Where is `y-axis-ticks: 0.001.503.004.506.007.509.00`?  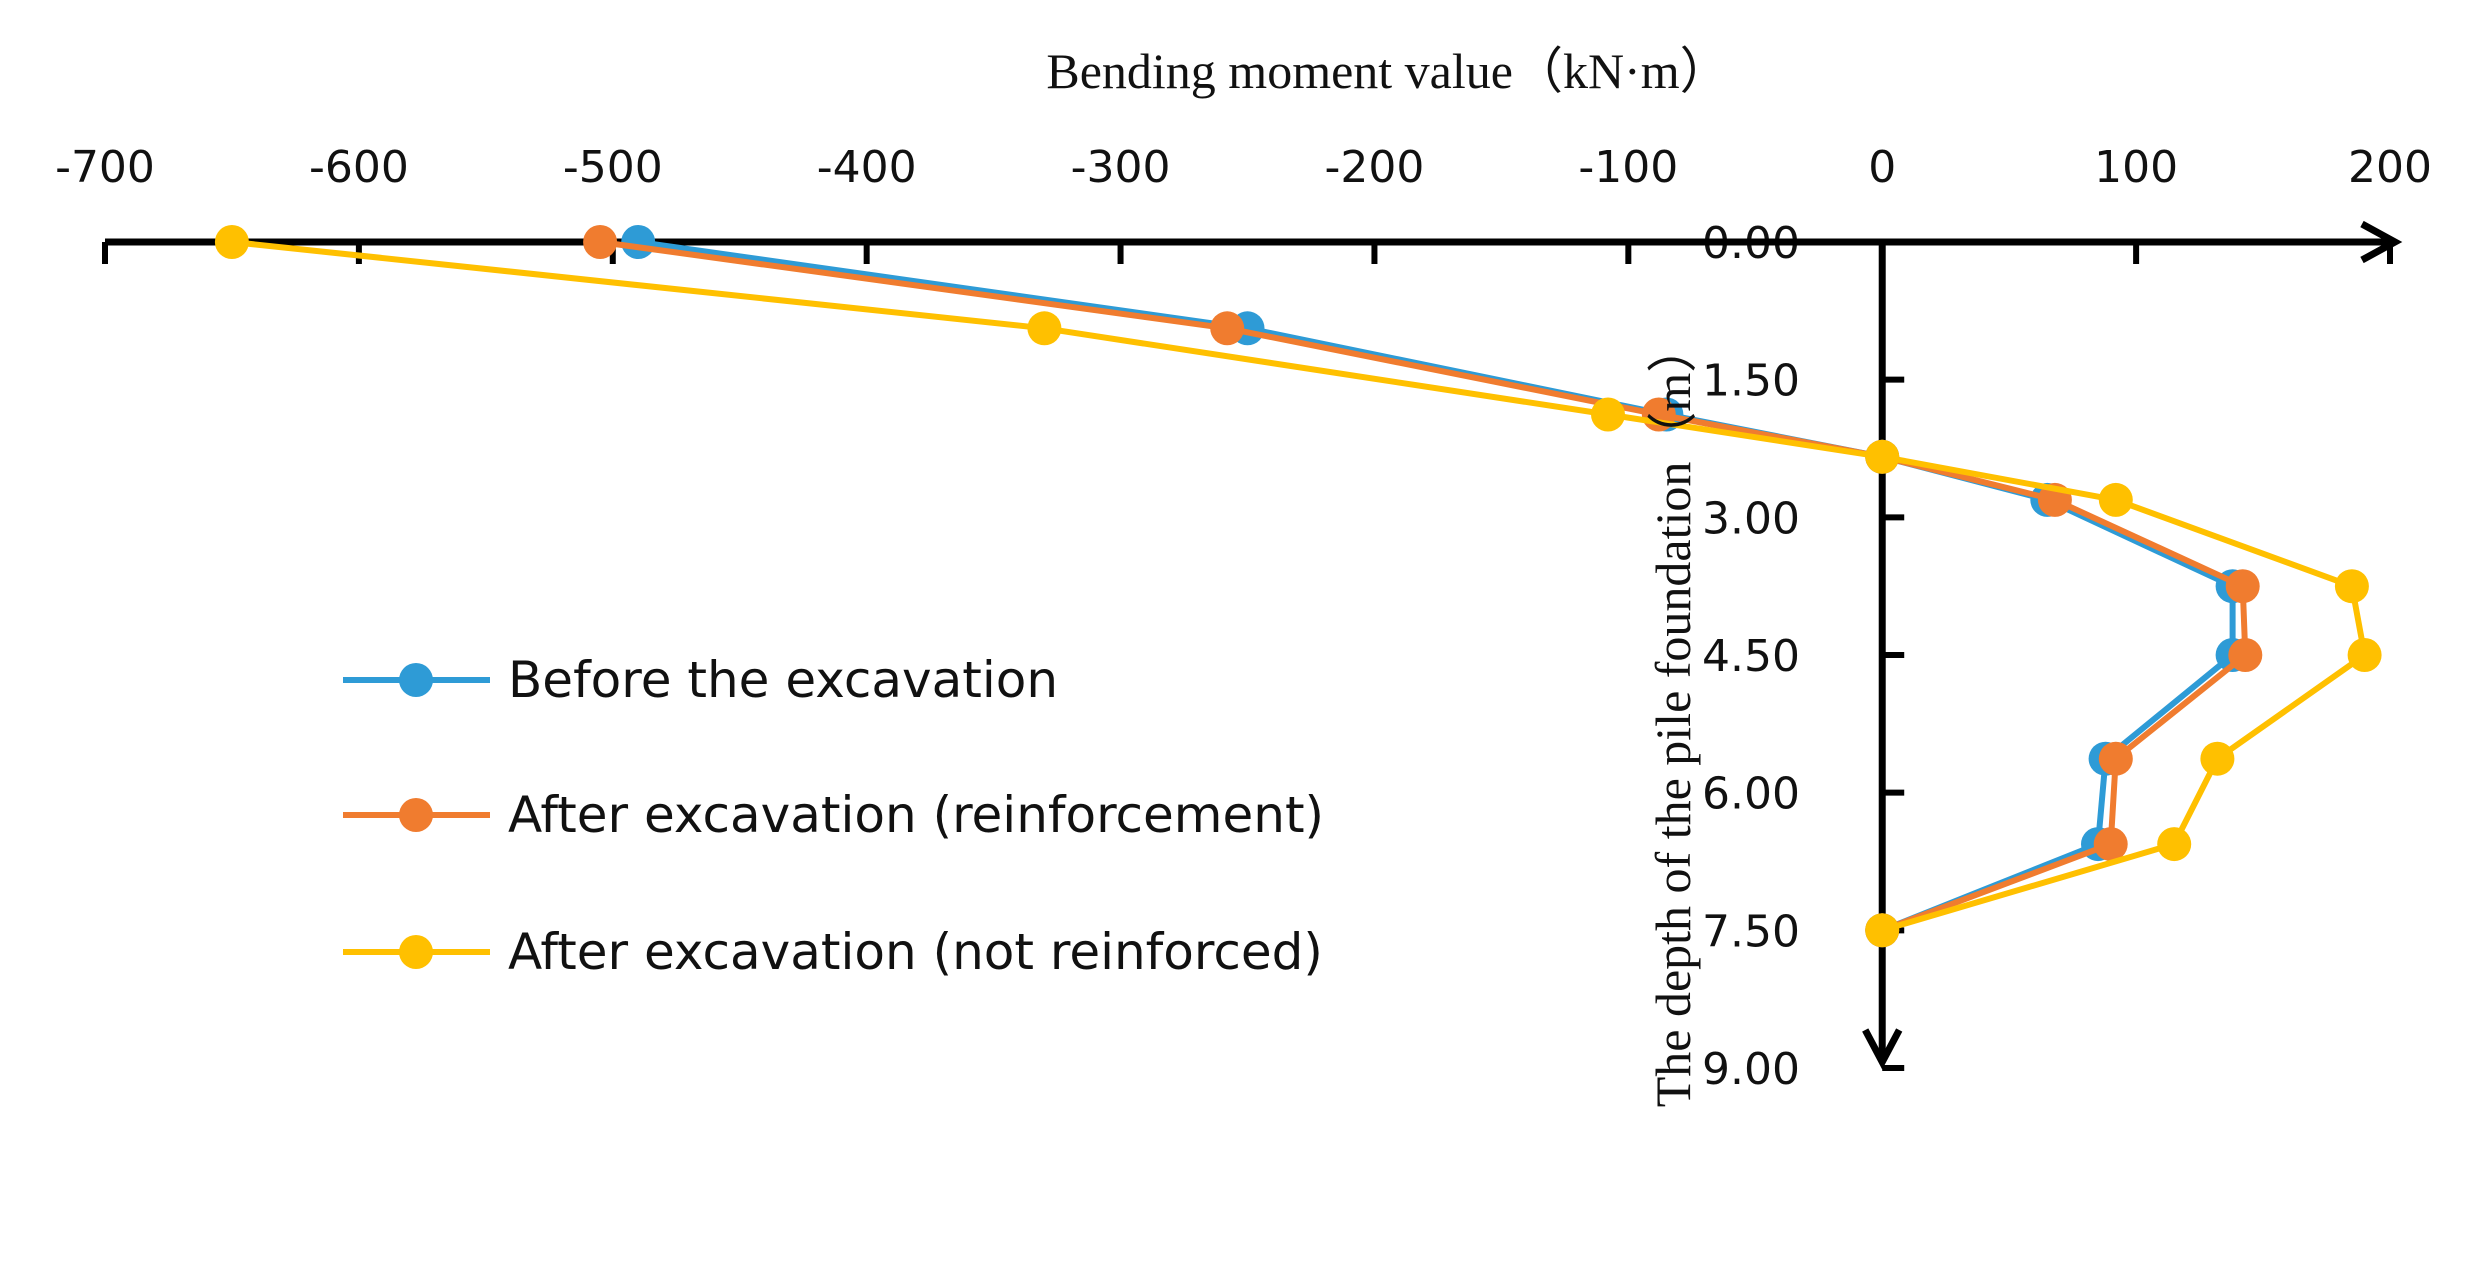 y-axis-ticks: 0.001.503.004.506.007.509.00 is located at coordinates (1803, 656).